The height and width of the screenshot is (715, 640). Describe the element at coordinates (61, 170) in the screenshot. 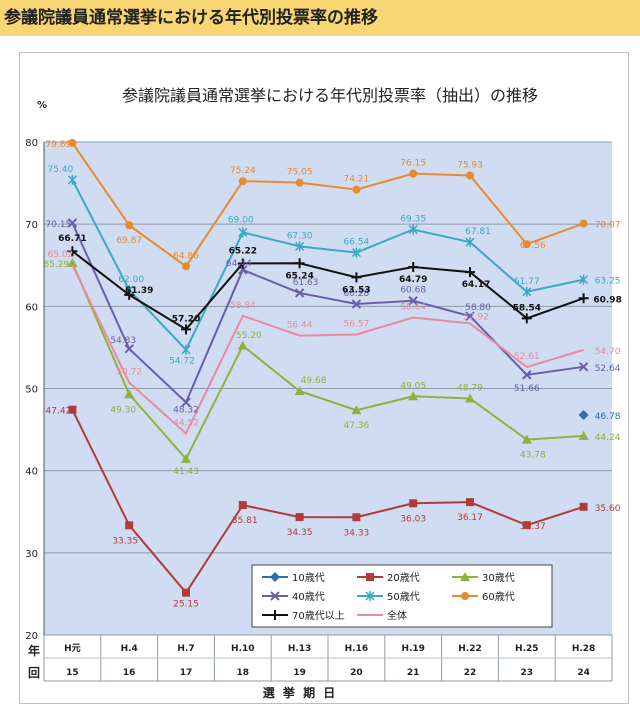

I see `data-label: 75.40` at that location.